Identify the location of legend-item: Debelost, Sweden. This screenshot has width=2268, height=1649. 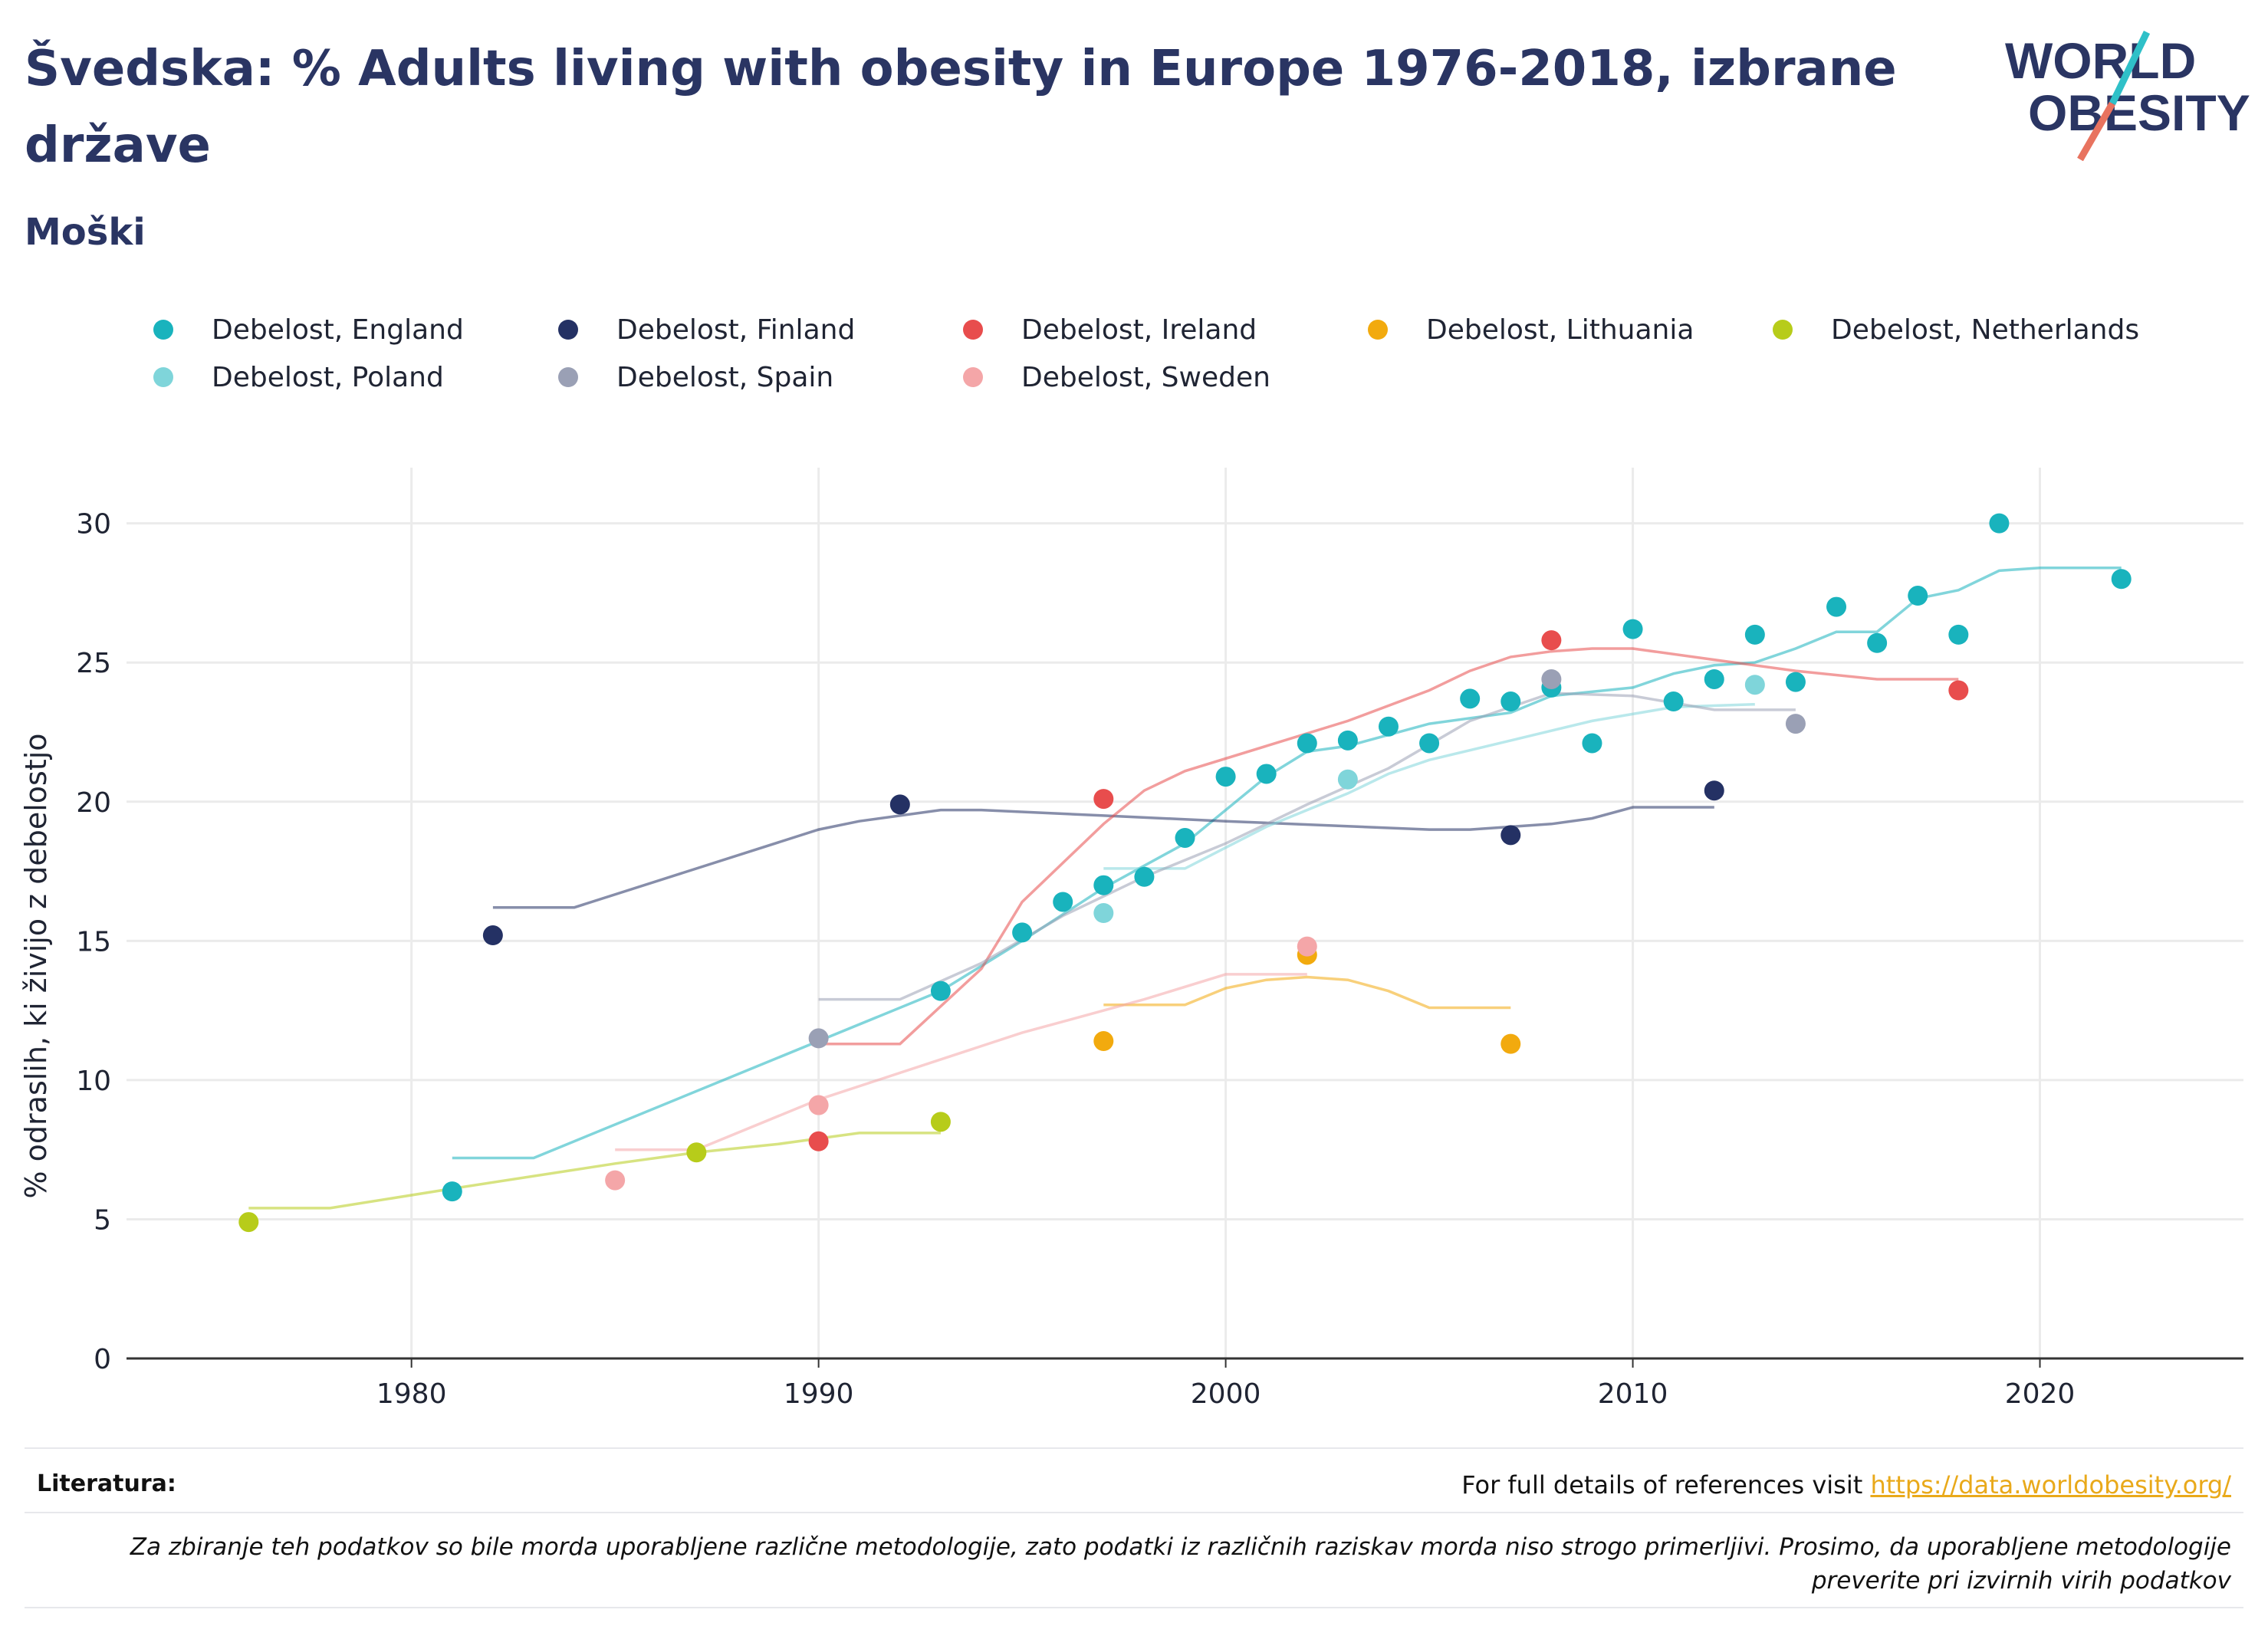
(1116, 377).